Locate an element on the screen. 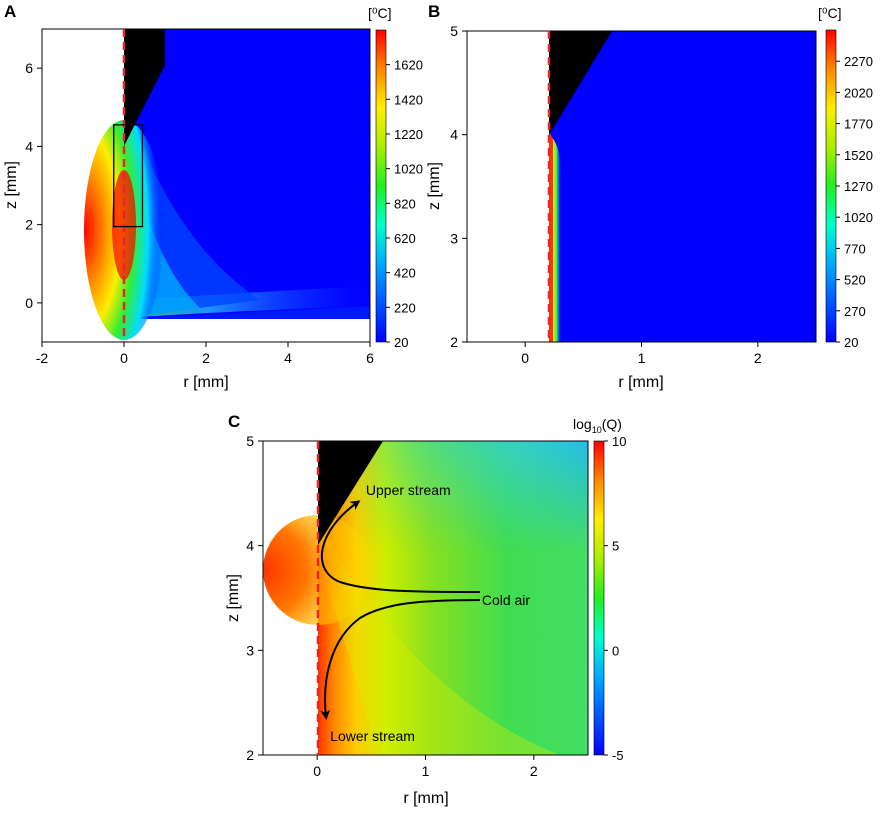 The width and height of the screenshot is (886, 813). colorbar-tick-label-a-4: 820 is located at coordinates (405, 203).